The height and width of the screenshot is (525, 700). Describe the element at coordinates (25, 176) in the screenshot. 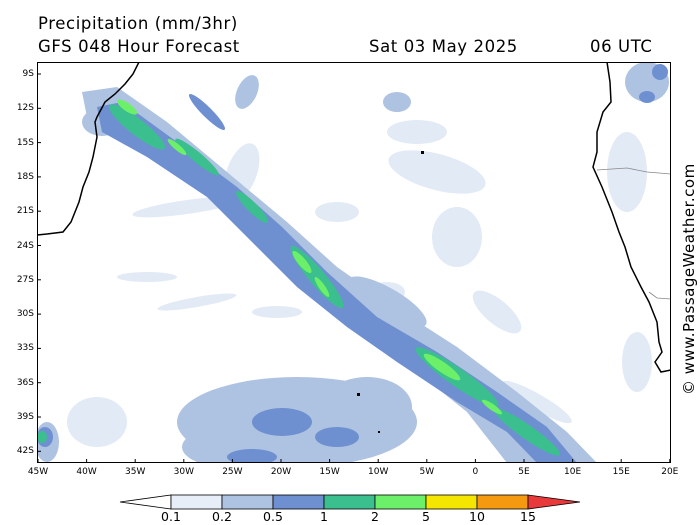

I see `lat-label: 18S` at that location.